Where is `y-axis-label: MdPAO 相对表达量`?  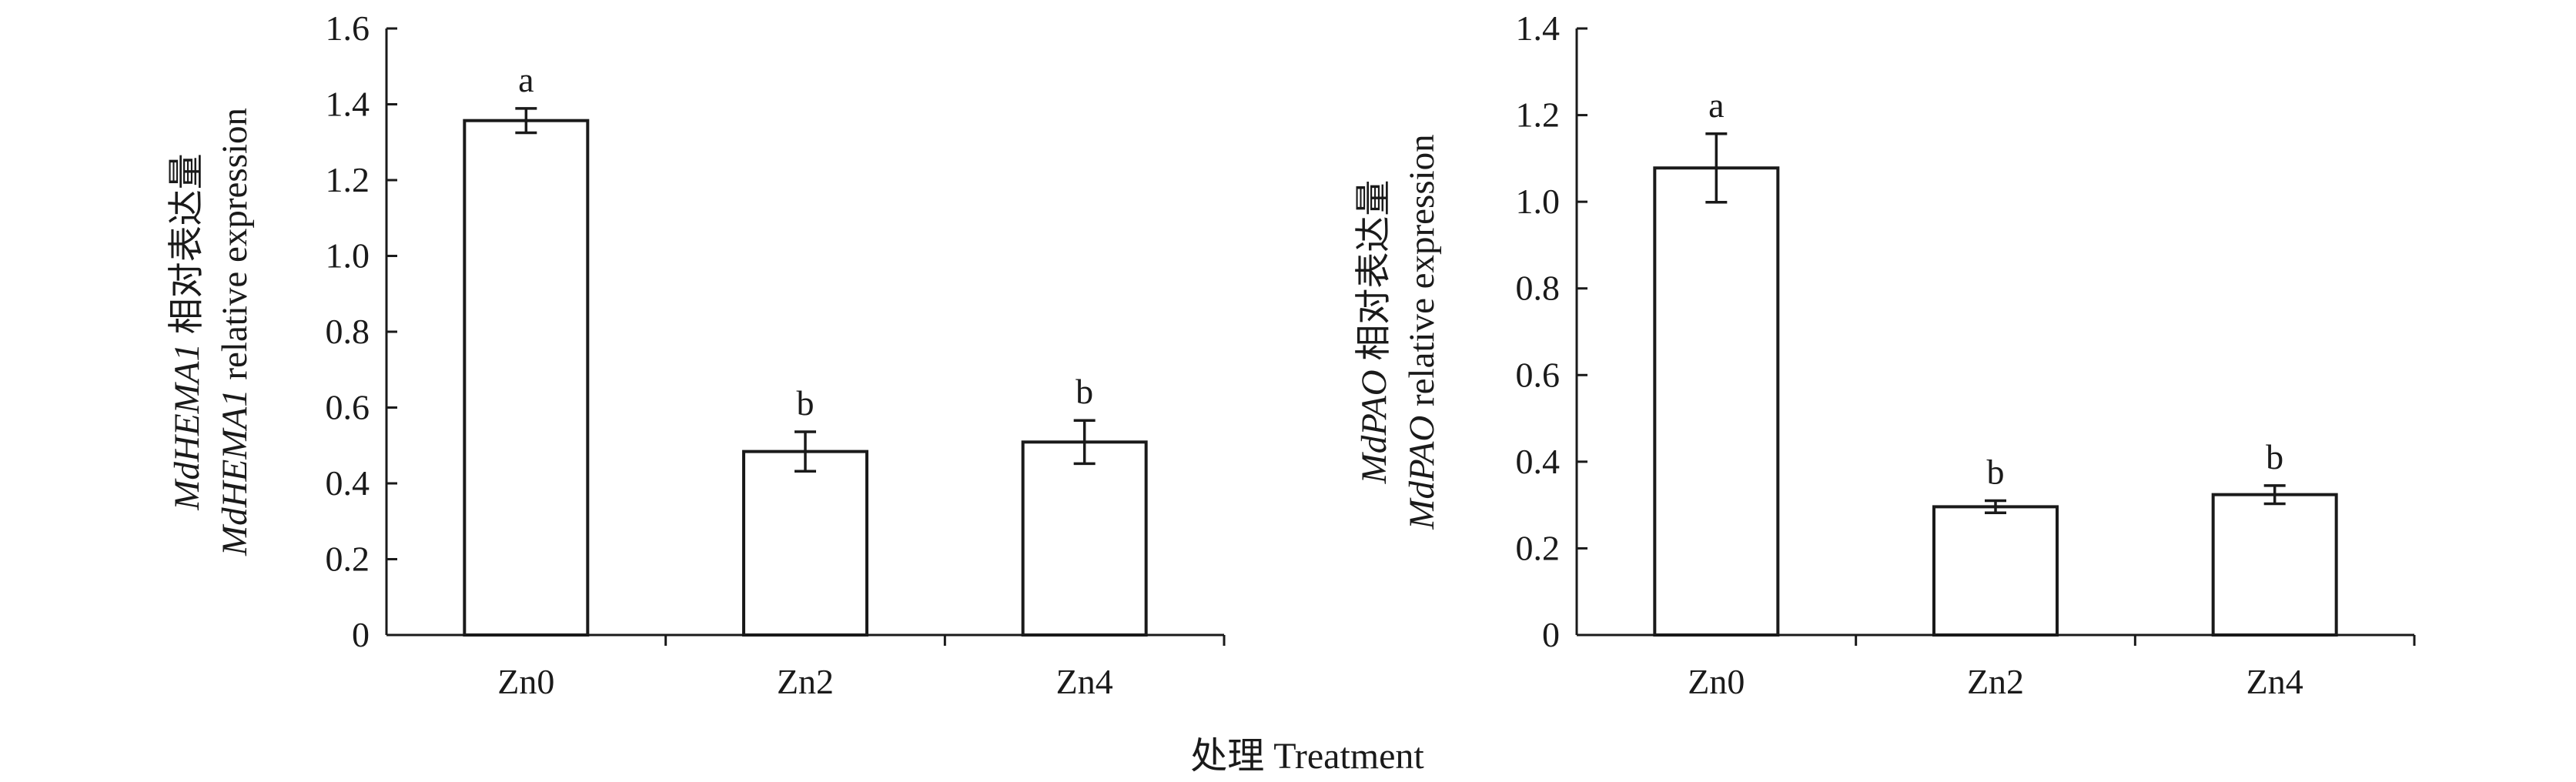
y-axis-label: MdPAO 相对表达量 is located at coordinates (1374, 332).